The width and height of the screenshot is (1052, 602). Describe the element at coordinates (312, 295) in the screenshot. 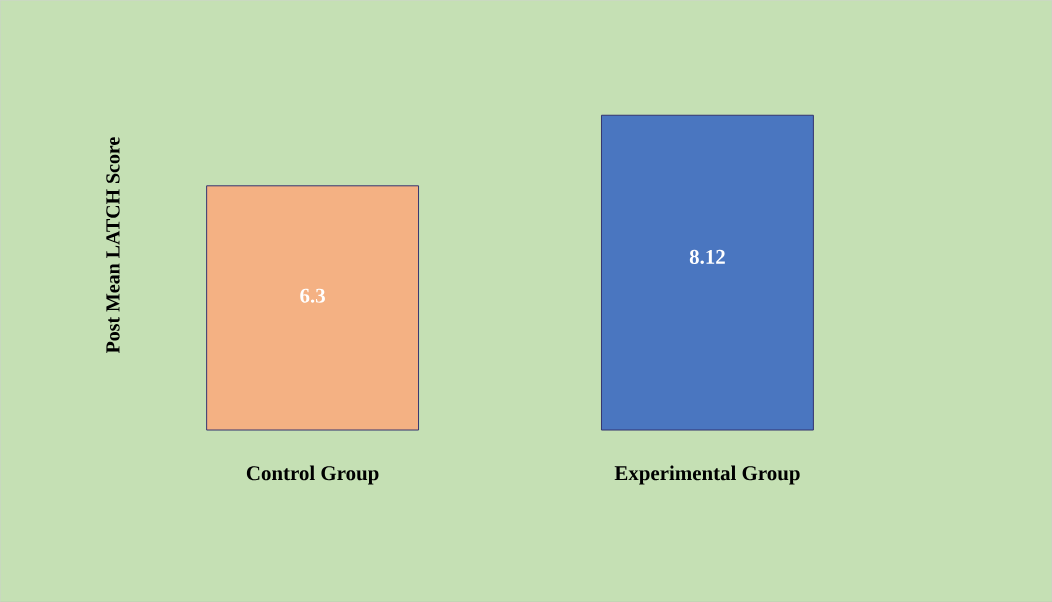

I see `data-label: 6.3` at that location.